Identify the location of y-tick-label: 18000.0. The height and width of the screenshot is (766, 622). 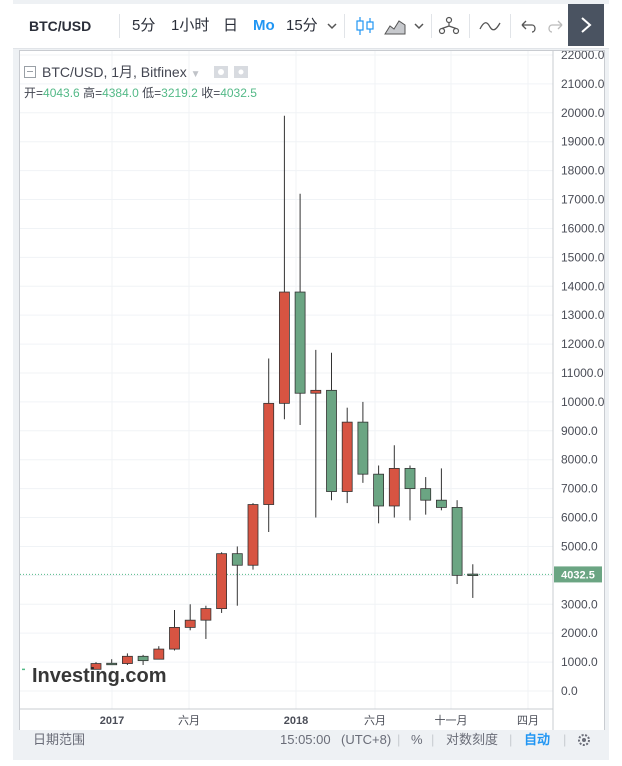
(582, 171).